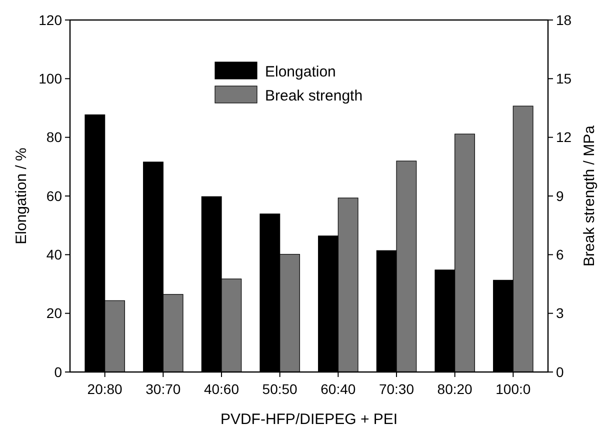 This screenshot has width=608, height=439. What do you see at coordinates (21, 196) in the screenshot?
I see `y-axis-title: Elongation / %` at bounding box center [21, 196].